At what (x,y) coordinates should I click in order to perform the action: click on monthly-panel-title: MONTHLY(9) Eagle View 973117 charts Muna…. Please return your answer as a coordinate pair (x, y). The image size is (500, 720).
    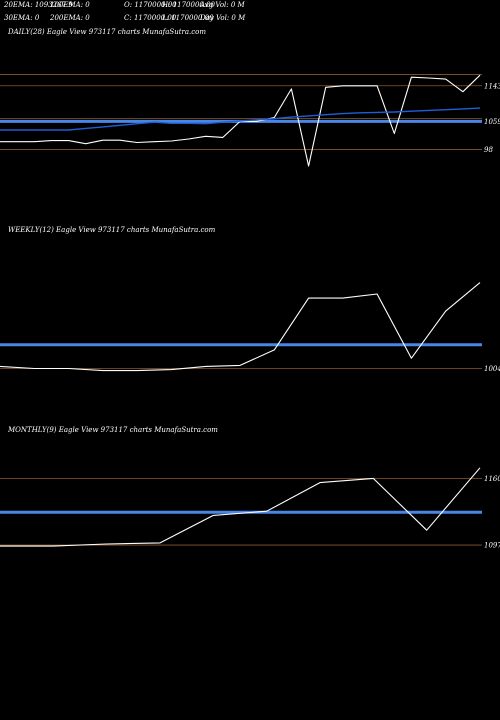
    Looking at the image, I should click on (113, 430).